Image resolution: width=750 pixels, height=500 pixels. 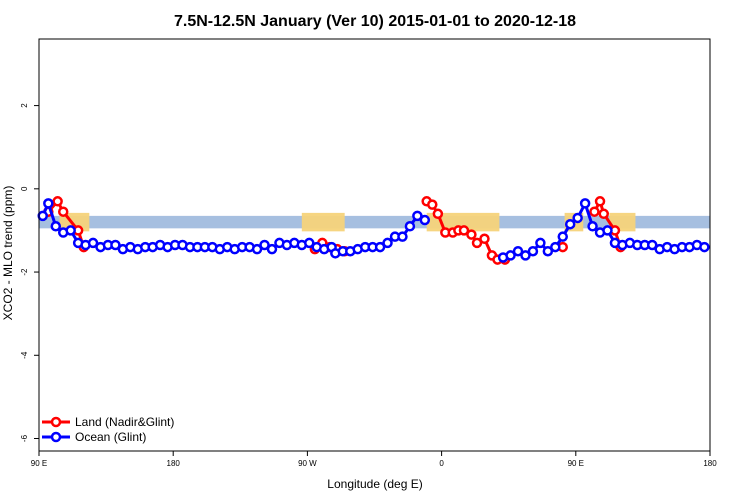 I want to click on legend-label: Land (Nadir&Glint), so click(x=124, y=422).